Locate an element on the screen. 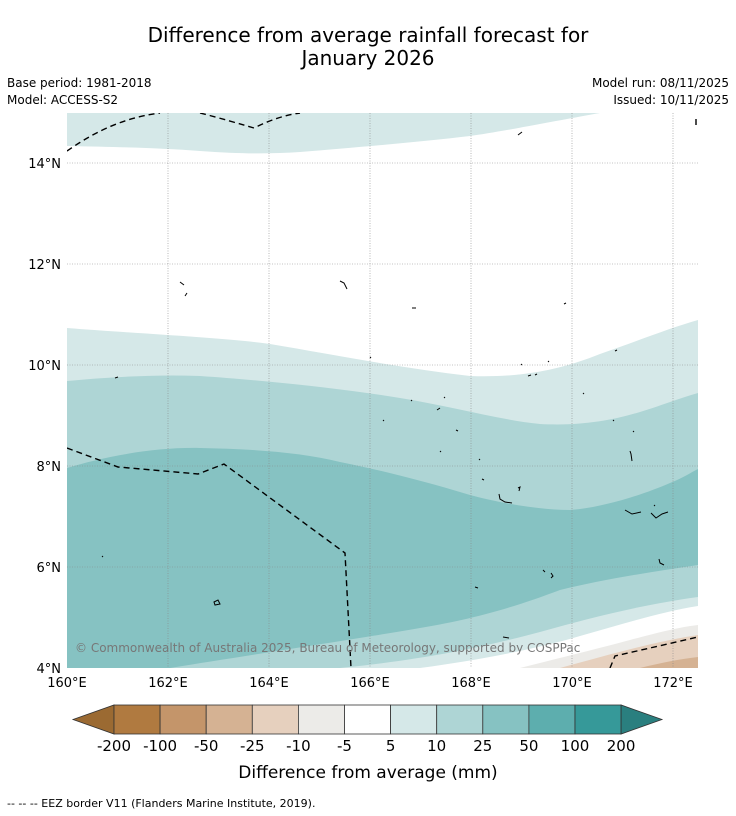 This screenshot has height=816, width=736. colorbar-extend-low is located at coordinates (93, 719).